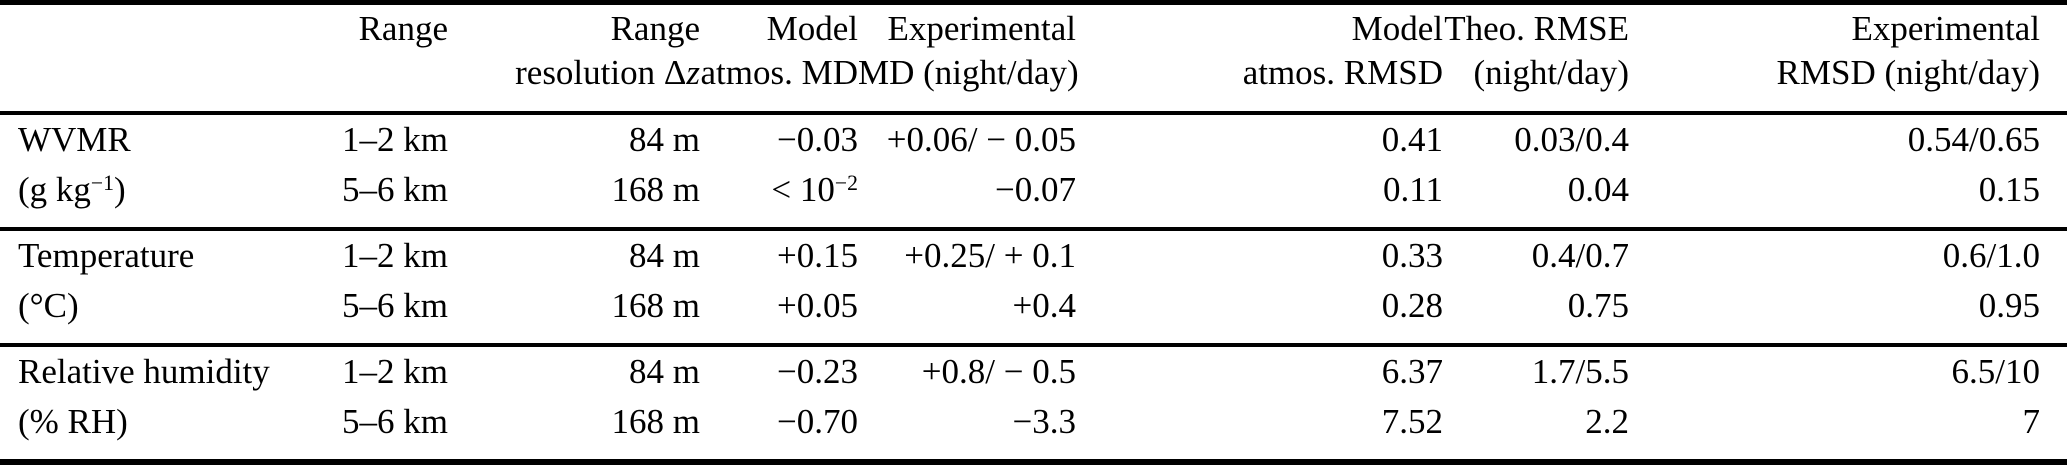  Describe the element at coordinates (574, 405) in the screenshot. I see `relative-humidity-resolution-cell: 84 m 168 m` at that location.